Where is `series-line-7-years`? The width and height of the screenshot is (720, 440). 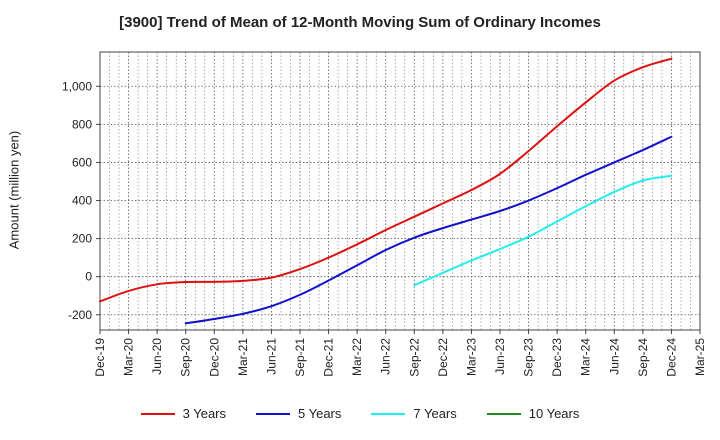 series-line-7-years is located at coordinates (543, 230).